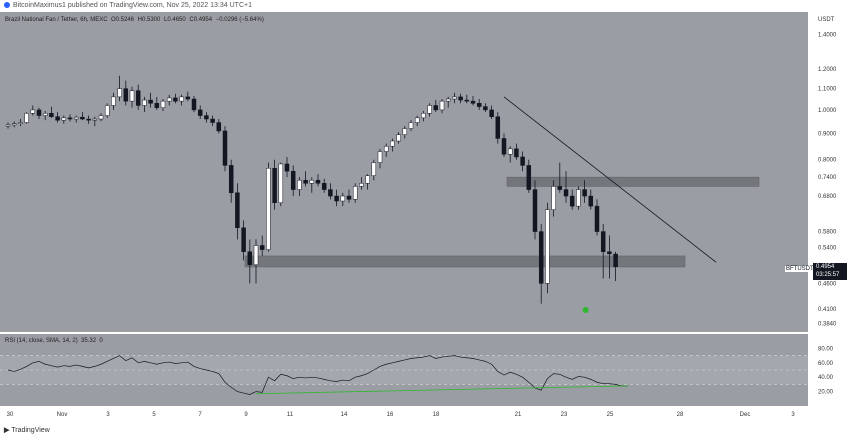 This screenshot has height=437, width=850. I want to click on time-tick-label: 14, so click(344, 415).